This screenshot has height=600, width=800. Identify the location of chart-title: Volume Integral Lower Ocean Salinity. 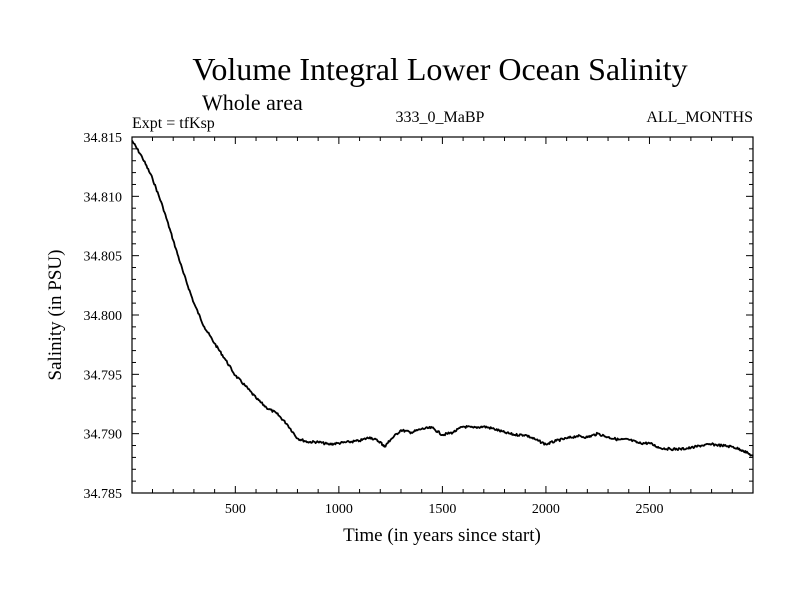
(439, 69).